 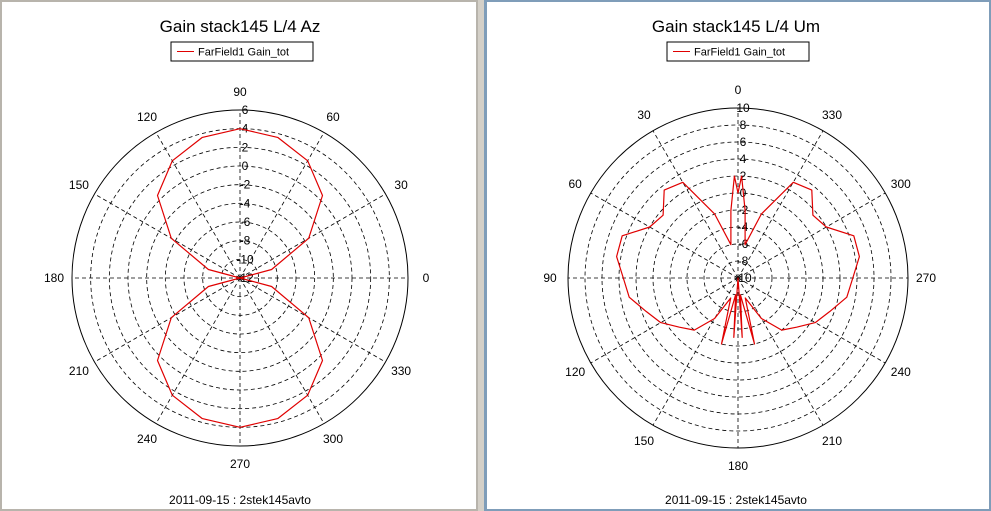 What do you see at coordinates (743, 125) in the screenshot?
I see `radial-tick-label: 8` at bounding box center [743, 125].